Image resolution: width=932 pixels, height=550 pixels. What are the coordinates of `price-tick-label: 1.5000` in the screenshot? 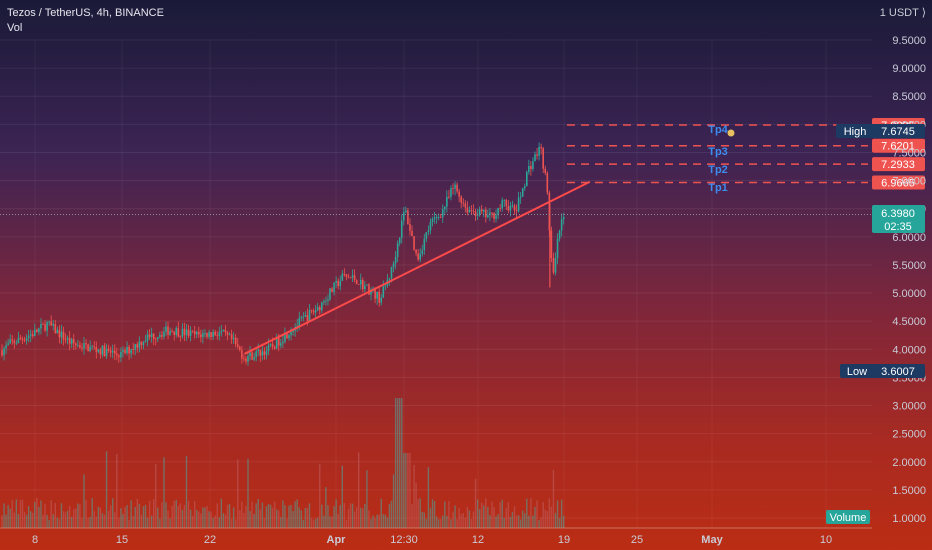 It's located at (909, 491).